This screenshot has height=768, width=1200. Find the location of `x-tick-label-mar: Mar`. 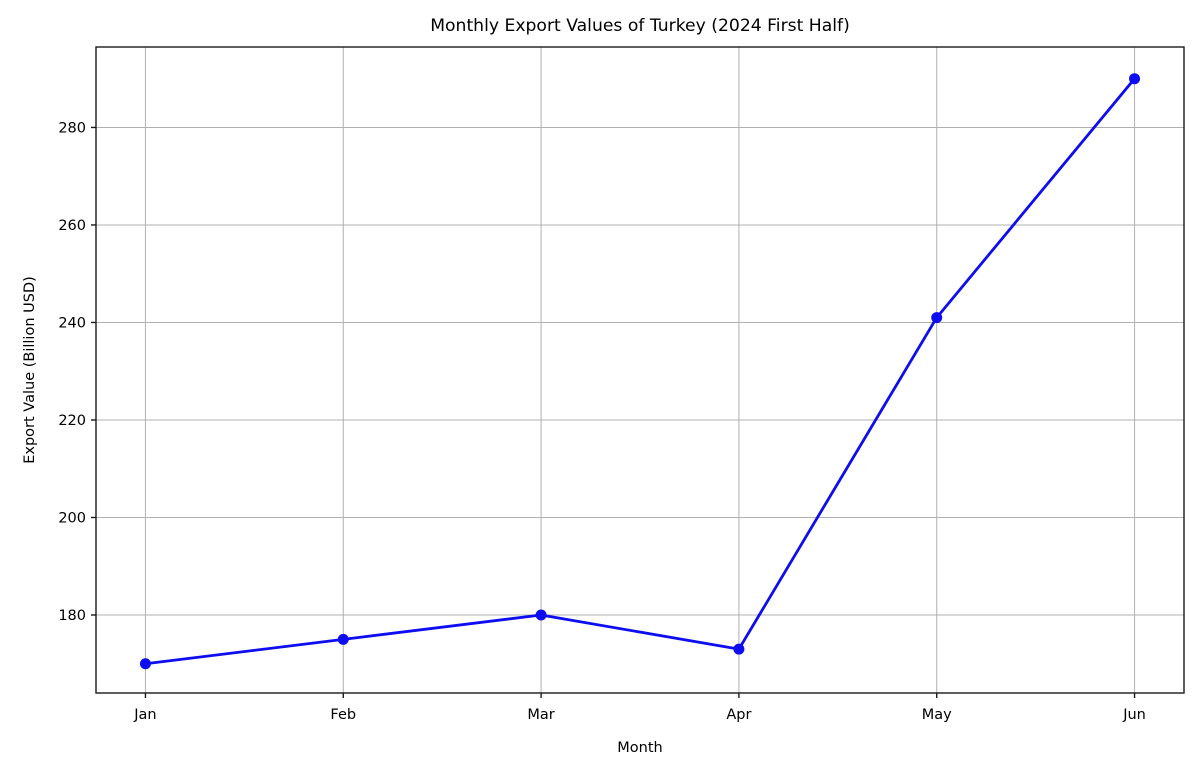

x-tick-label-mar: Mar is located at coordinates (540, 715).